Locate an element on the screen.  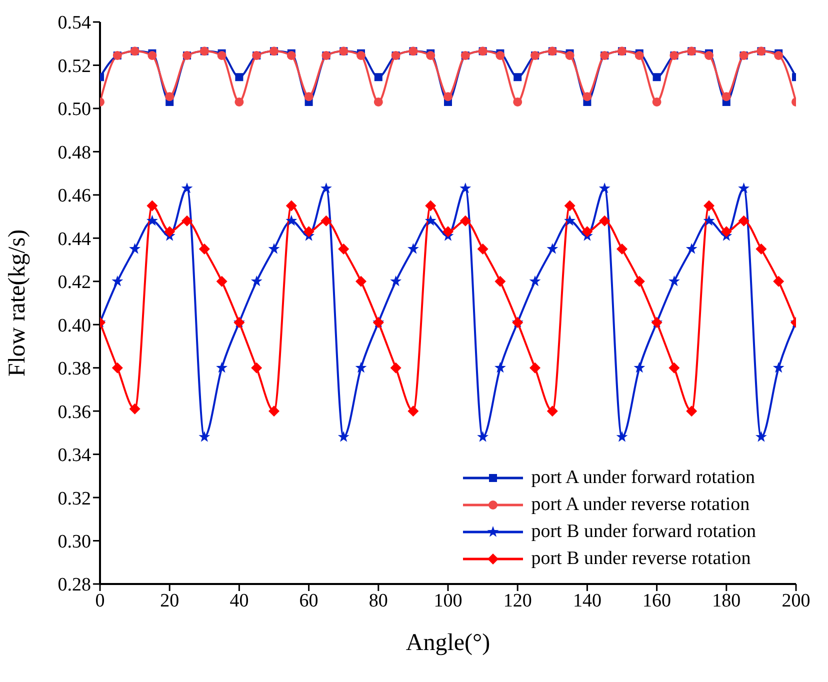
legend-label: port A under reverse rotation is located at coordinates (640, 505).